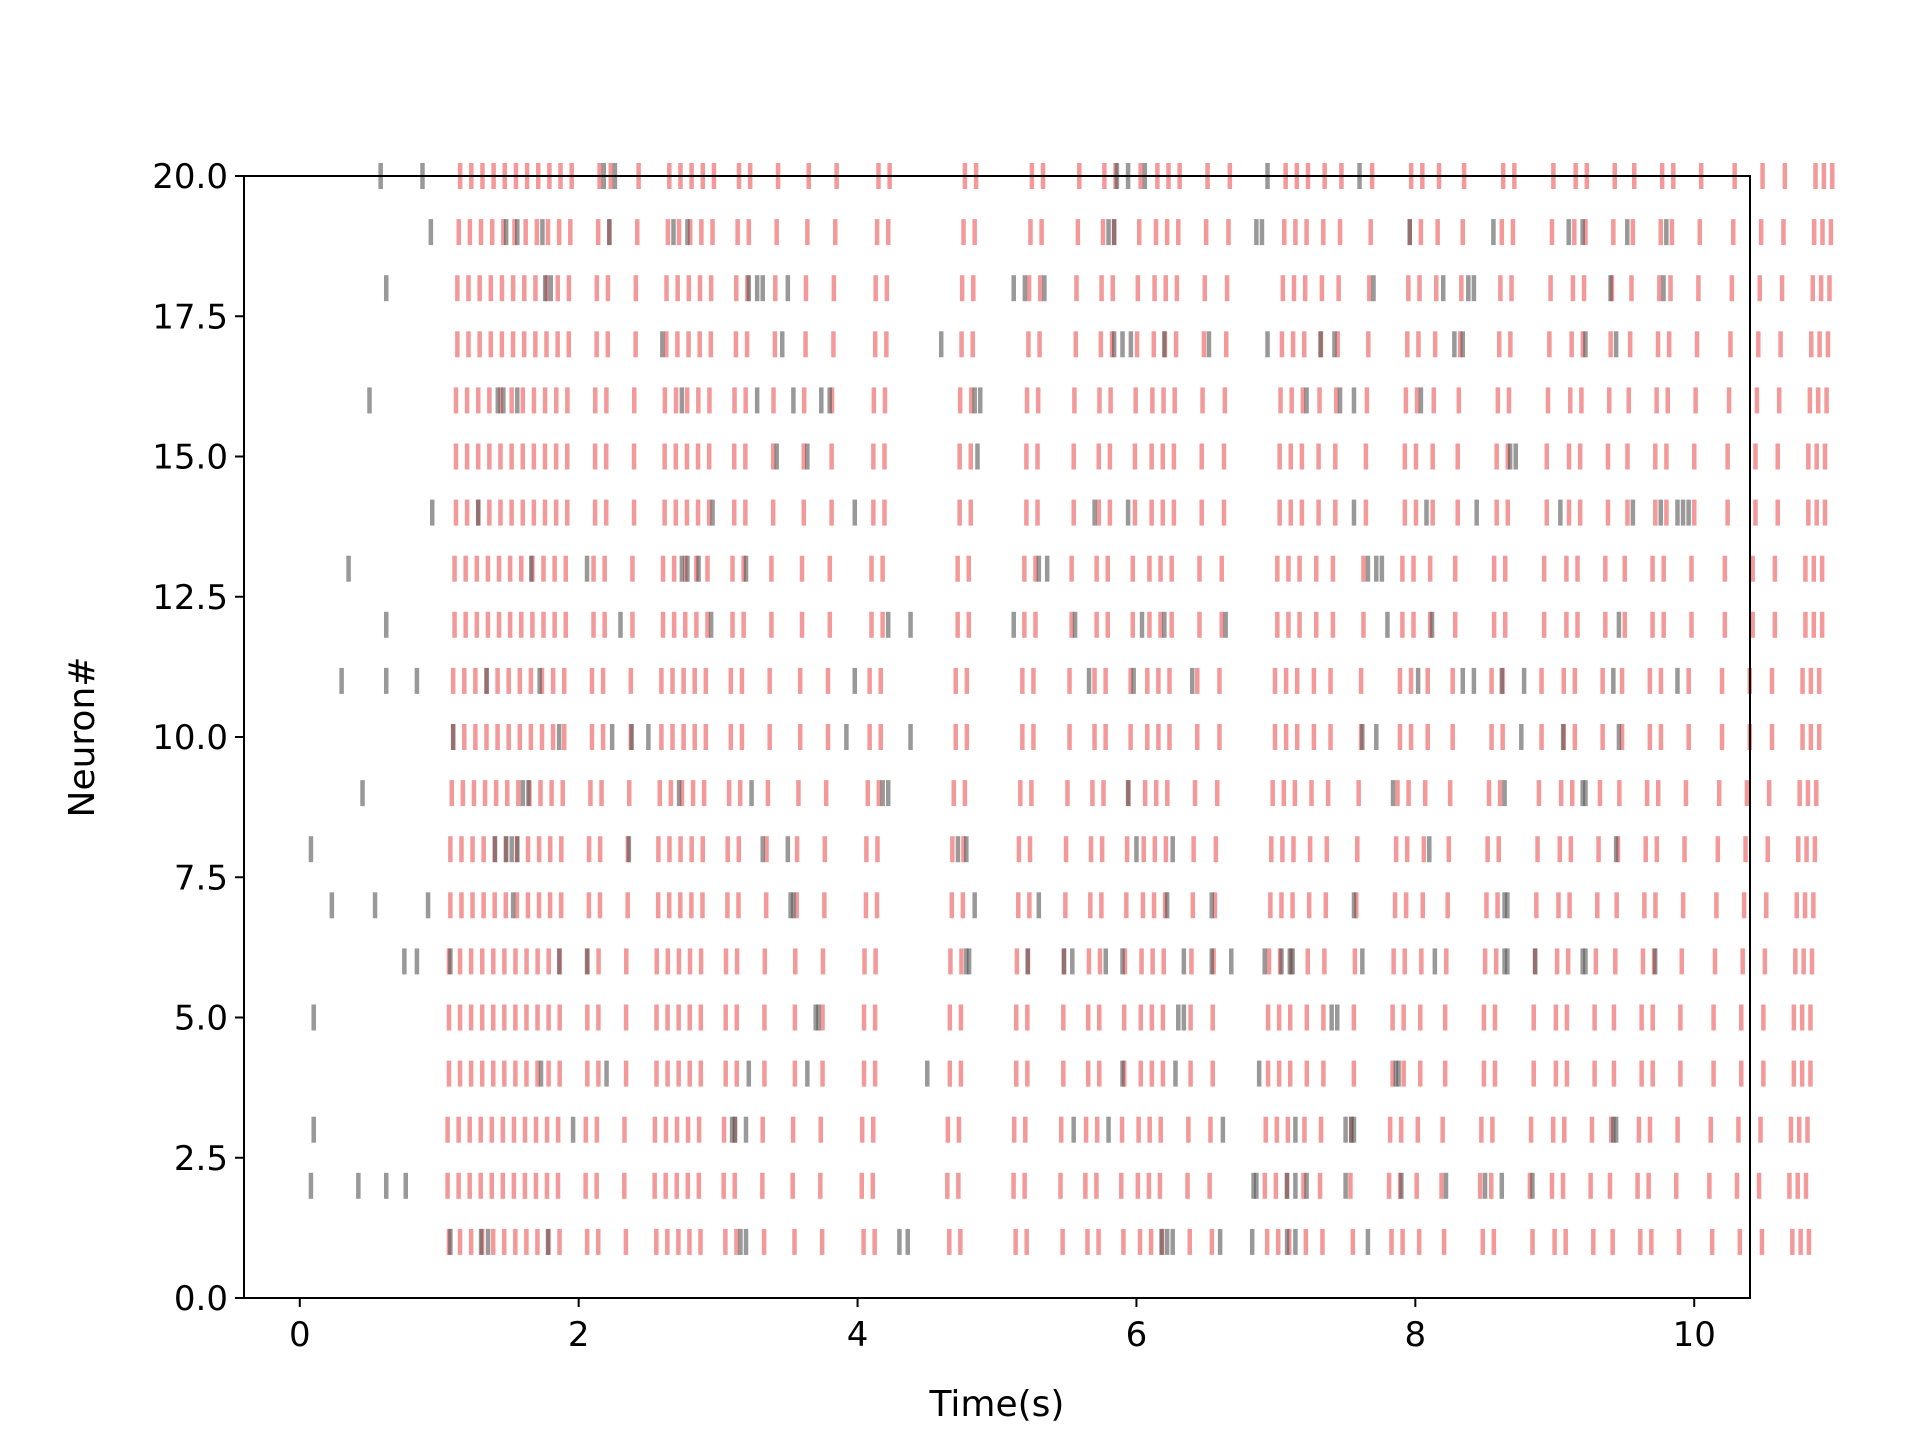  What do you see at coordinates (82, 737) in the screenshot?
I see `y-axis-label: Neuron#` at bounding box center [82, 737].